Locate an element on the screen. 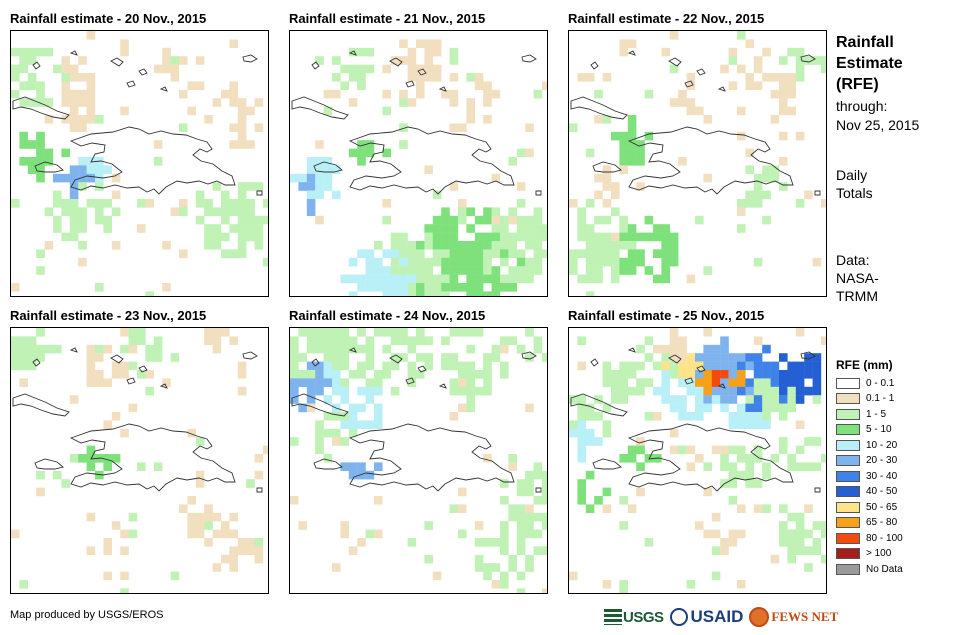 The height and width of the screenshot is (635, 970). through-date: Nov 25, 2015 is located at coordinates (878, 125).